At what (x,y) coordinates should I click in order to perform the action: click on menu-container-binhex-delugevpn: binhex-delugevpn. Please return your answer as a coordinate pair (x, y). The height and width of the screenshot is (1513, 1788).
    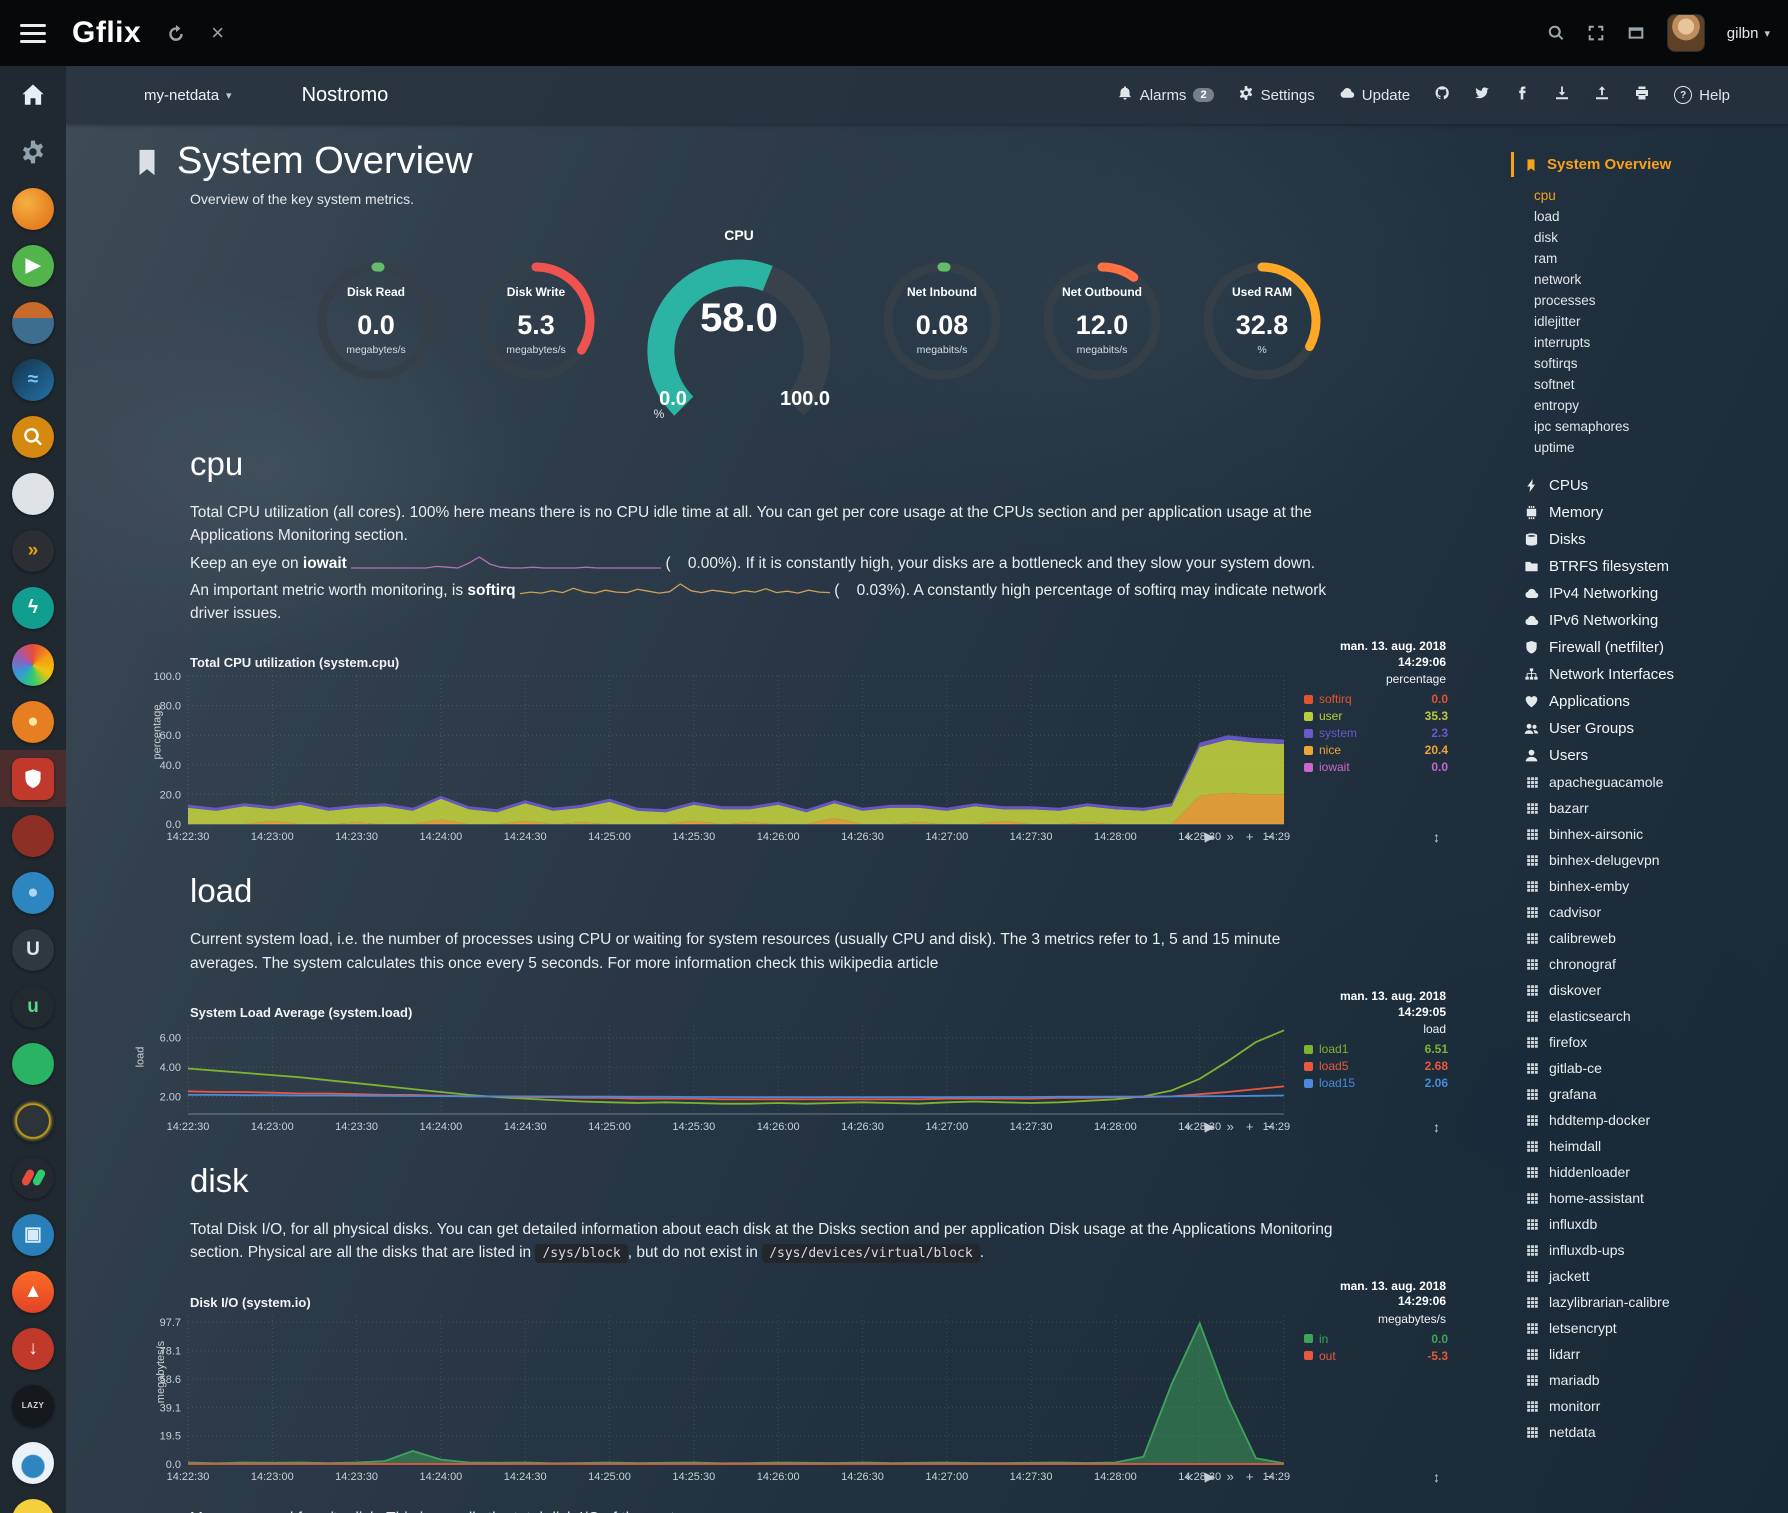
    Looking at the image, I should click on (1647, 860).